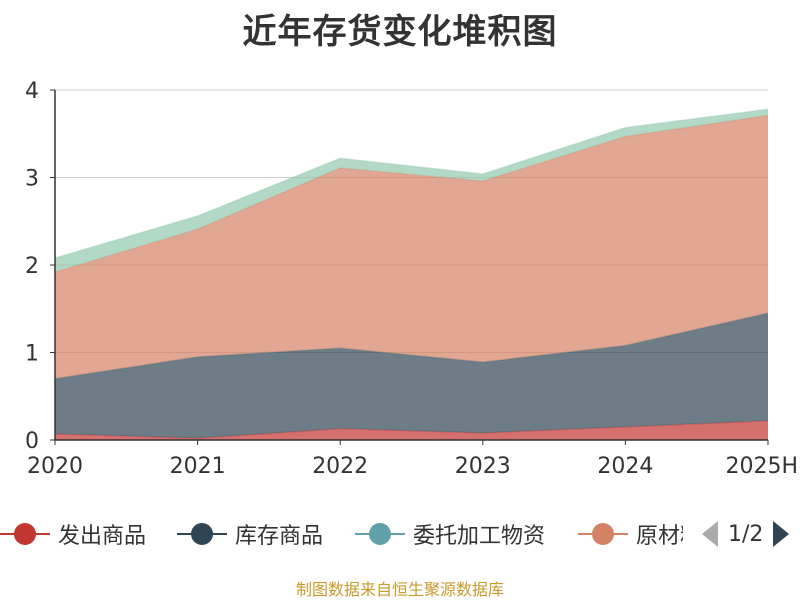 This screenshot has width=800, height=600. I want to click on legend-item: 委托加工物资, so click(450, 534).